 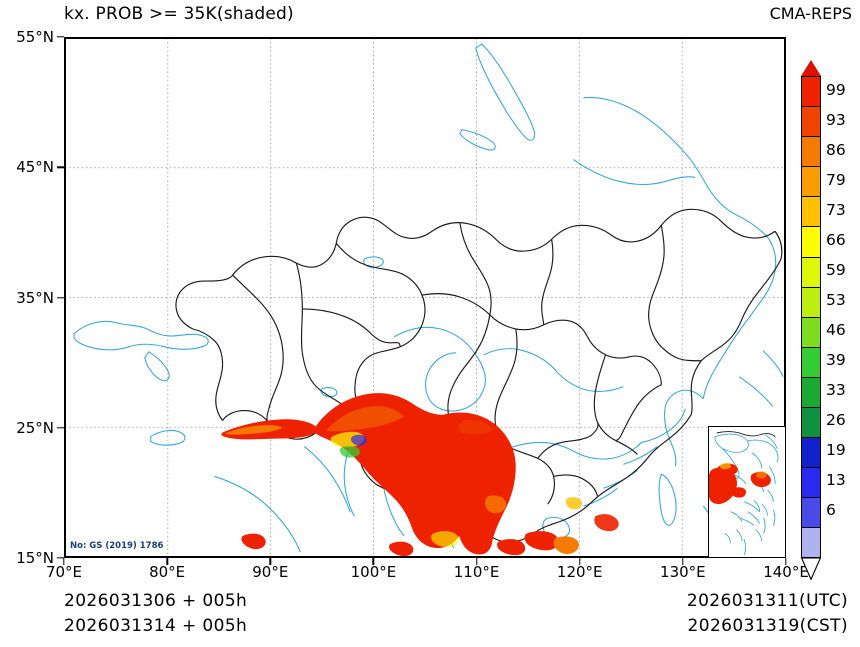 What do you see at coordinates (156, 626) in the screenshot?
I see `footer-init-time-cst: 2026031314 + 005h` at bounding box center [156, 626].